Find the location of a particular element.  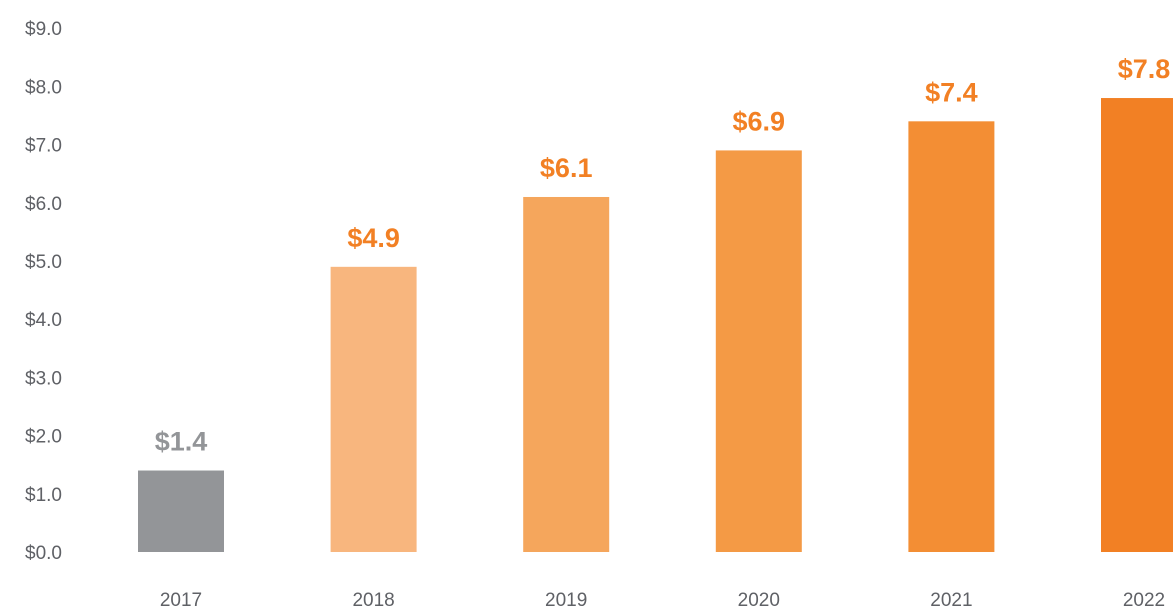

y-tick-label: $2.0 is located at coordinates (43, 437).